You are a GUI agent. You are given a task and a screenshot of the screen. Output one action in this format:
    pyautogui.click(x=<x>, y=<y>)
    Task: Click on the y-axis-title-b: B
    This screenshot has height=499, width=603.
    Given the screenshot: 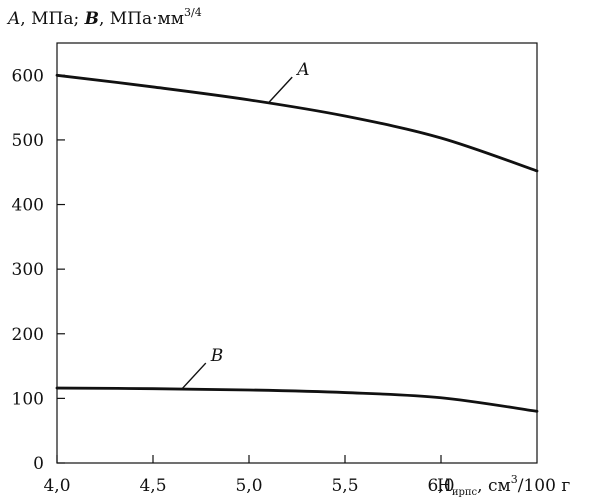 What is the action you would take?
    pyautogui.click(x=91, y=19)
    